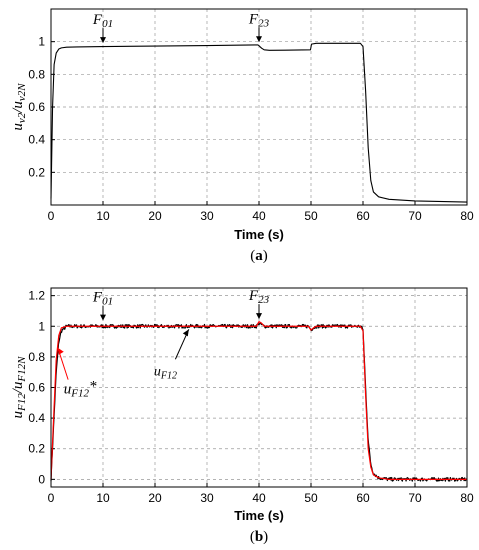 Image resolution: width=479 pixels, height=550 pixels. I want to click on y-axis-label-sub: v2, so click(22, 117).